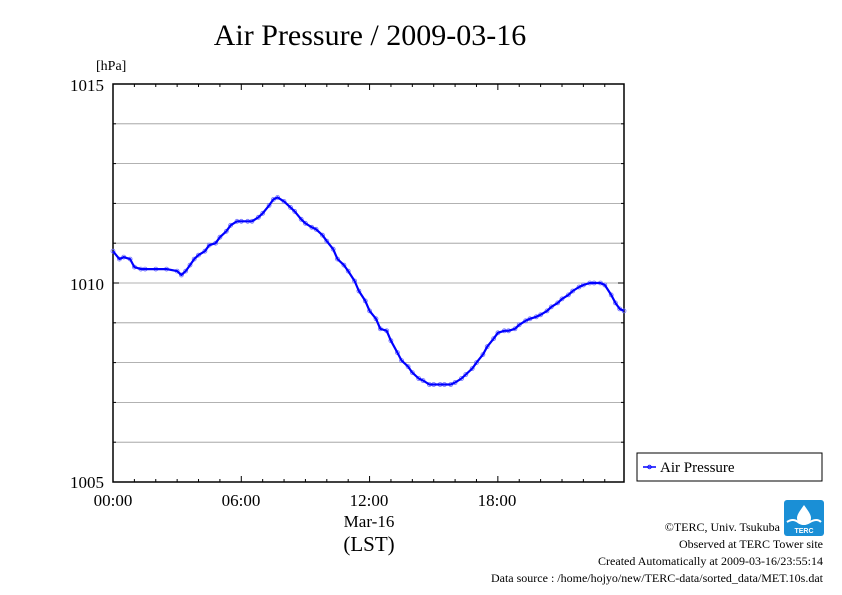 Image resolution: width=842 pixels, height=595 pixels. I want to click on terc-logo: TERC, so click(804, 518).